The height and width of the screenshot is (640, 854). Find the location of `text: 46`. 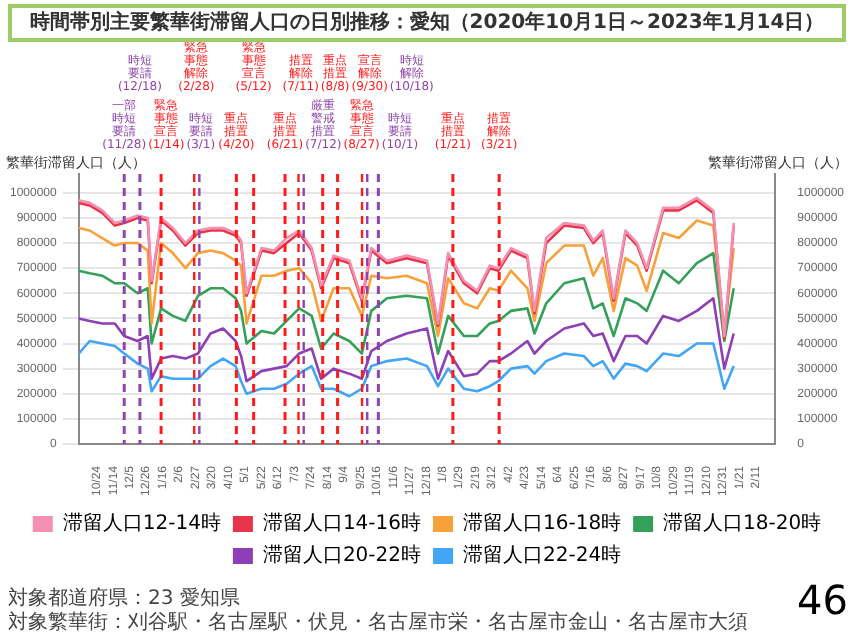

text: 46 is located at coordinates (822, 600).